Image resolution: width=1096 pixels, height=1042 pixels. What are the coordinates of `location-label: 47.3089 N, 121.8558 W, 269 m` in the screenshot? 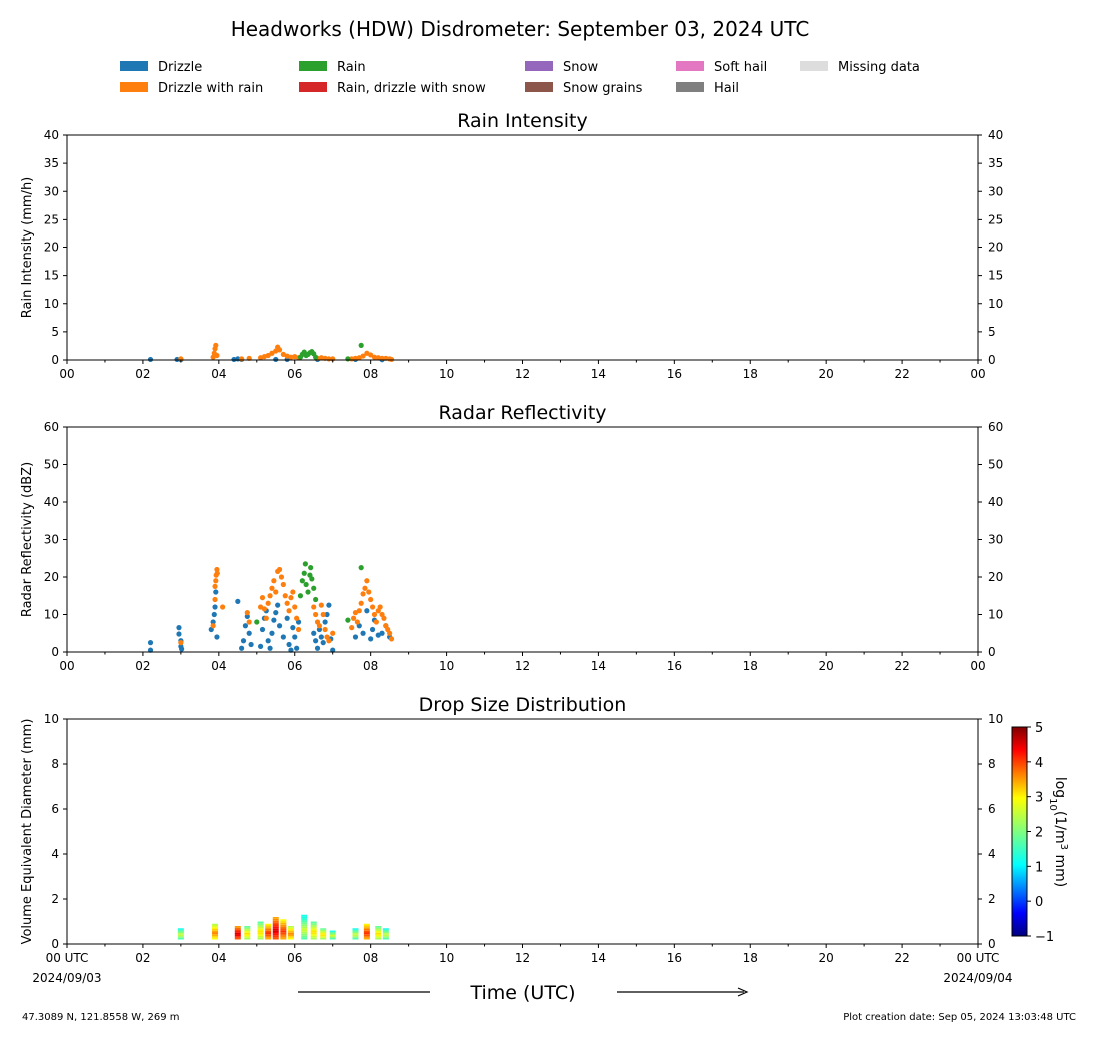 It's located at (101, 1017).